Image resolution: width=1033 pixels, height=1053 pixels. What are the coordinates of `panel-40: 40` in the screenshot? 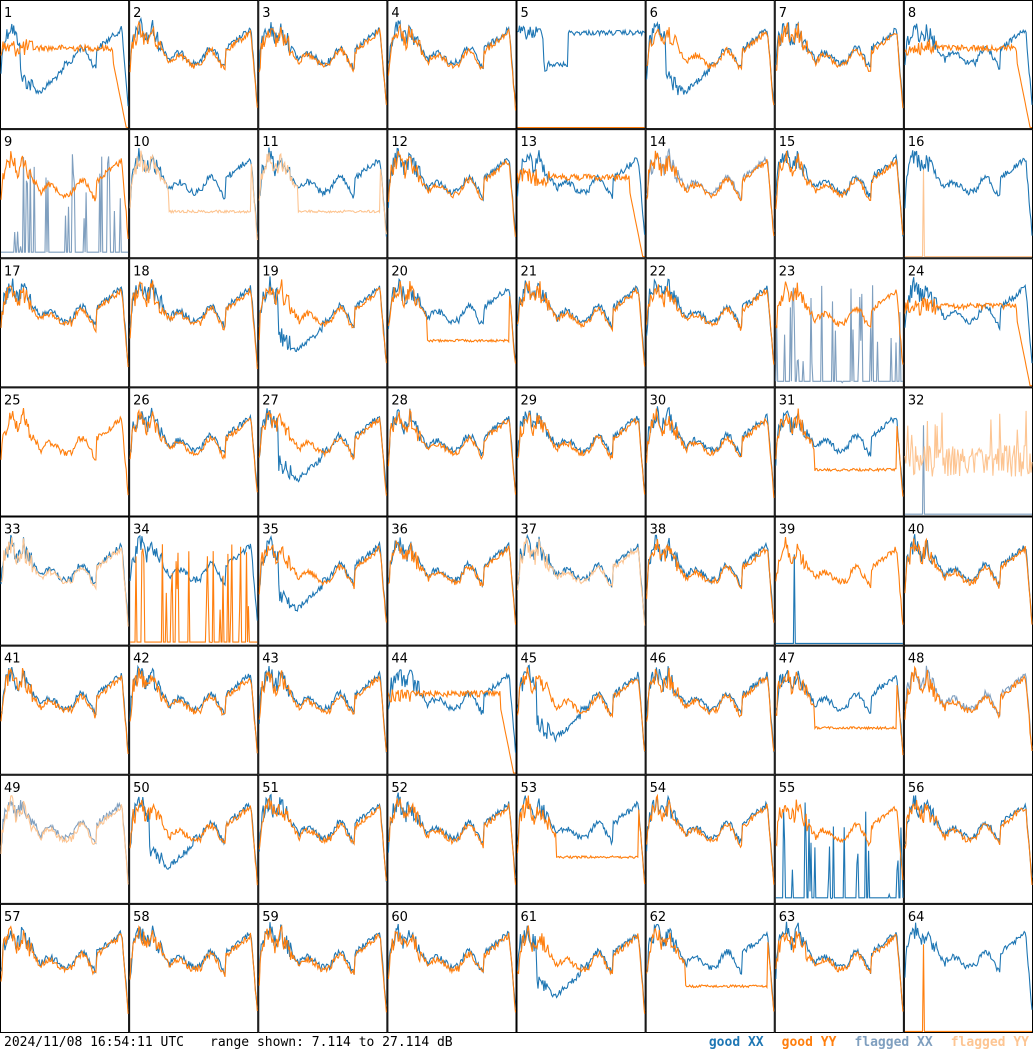 It's located at (968, 581).